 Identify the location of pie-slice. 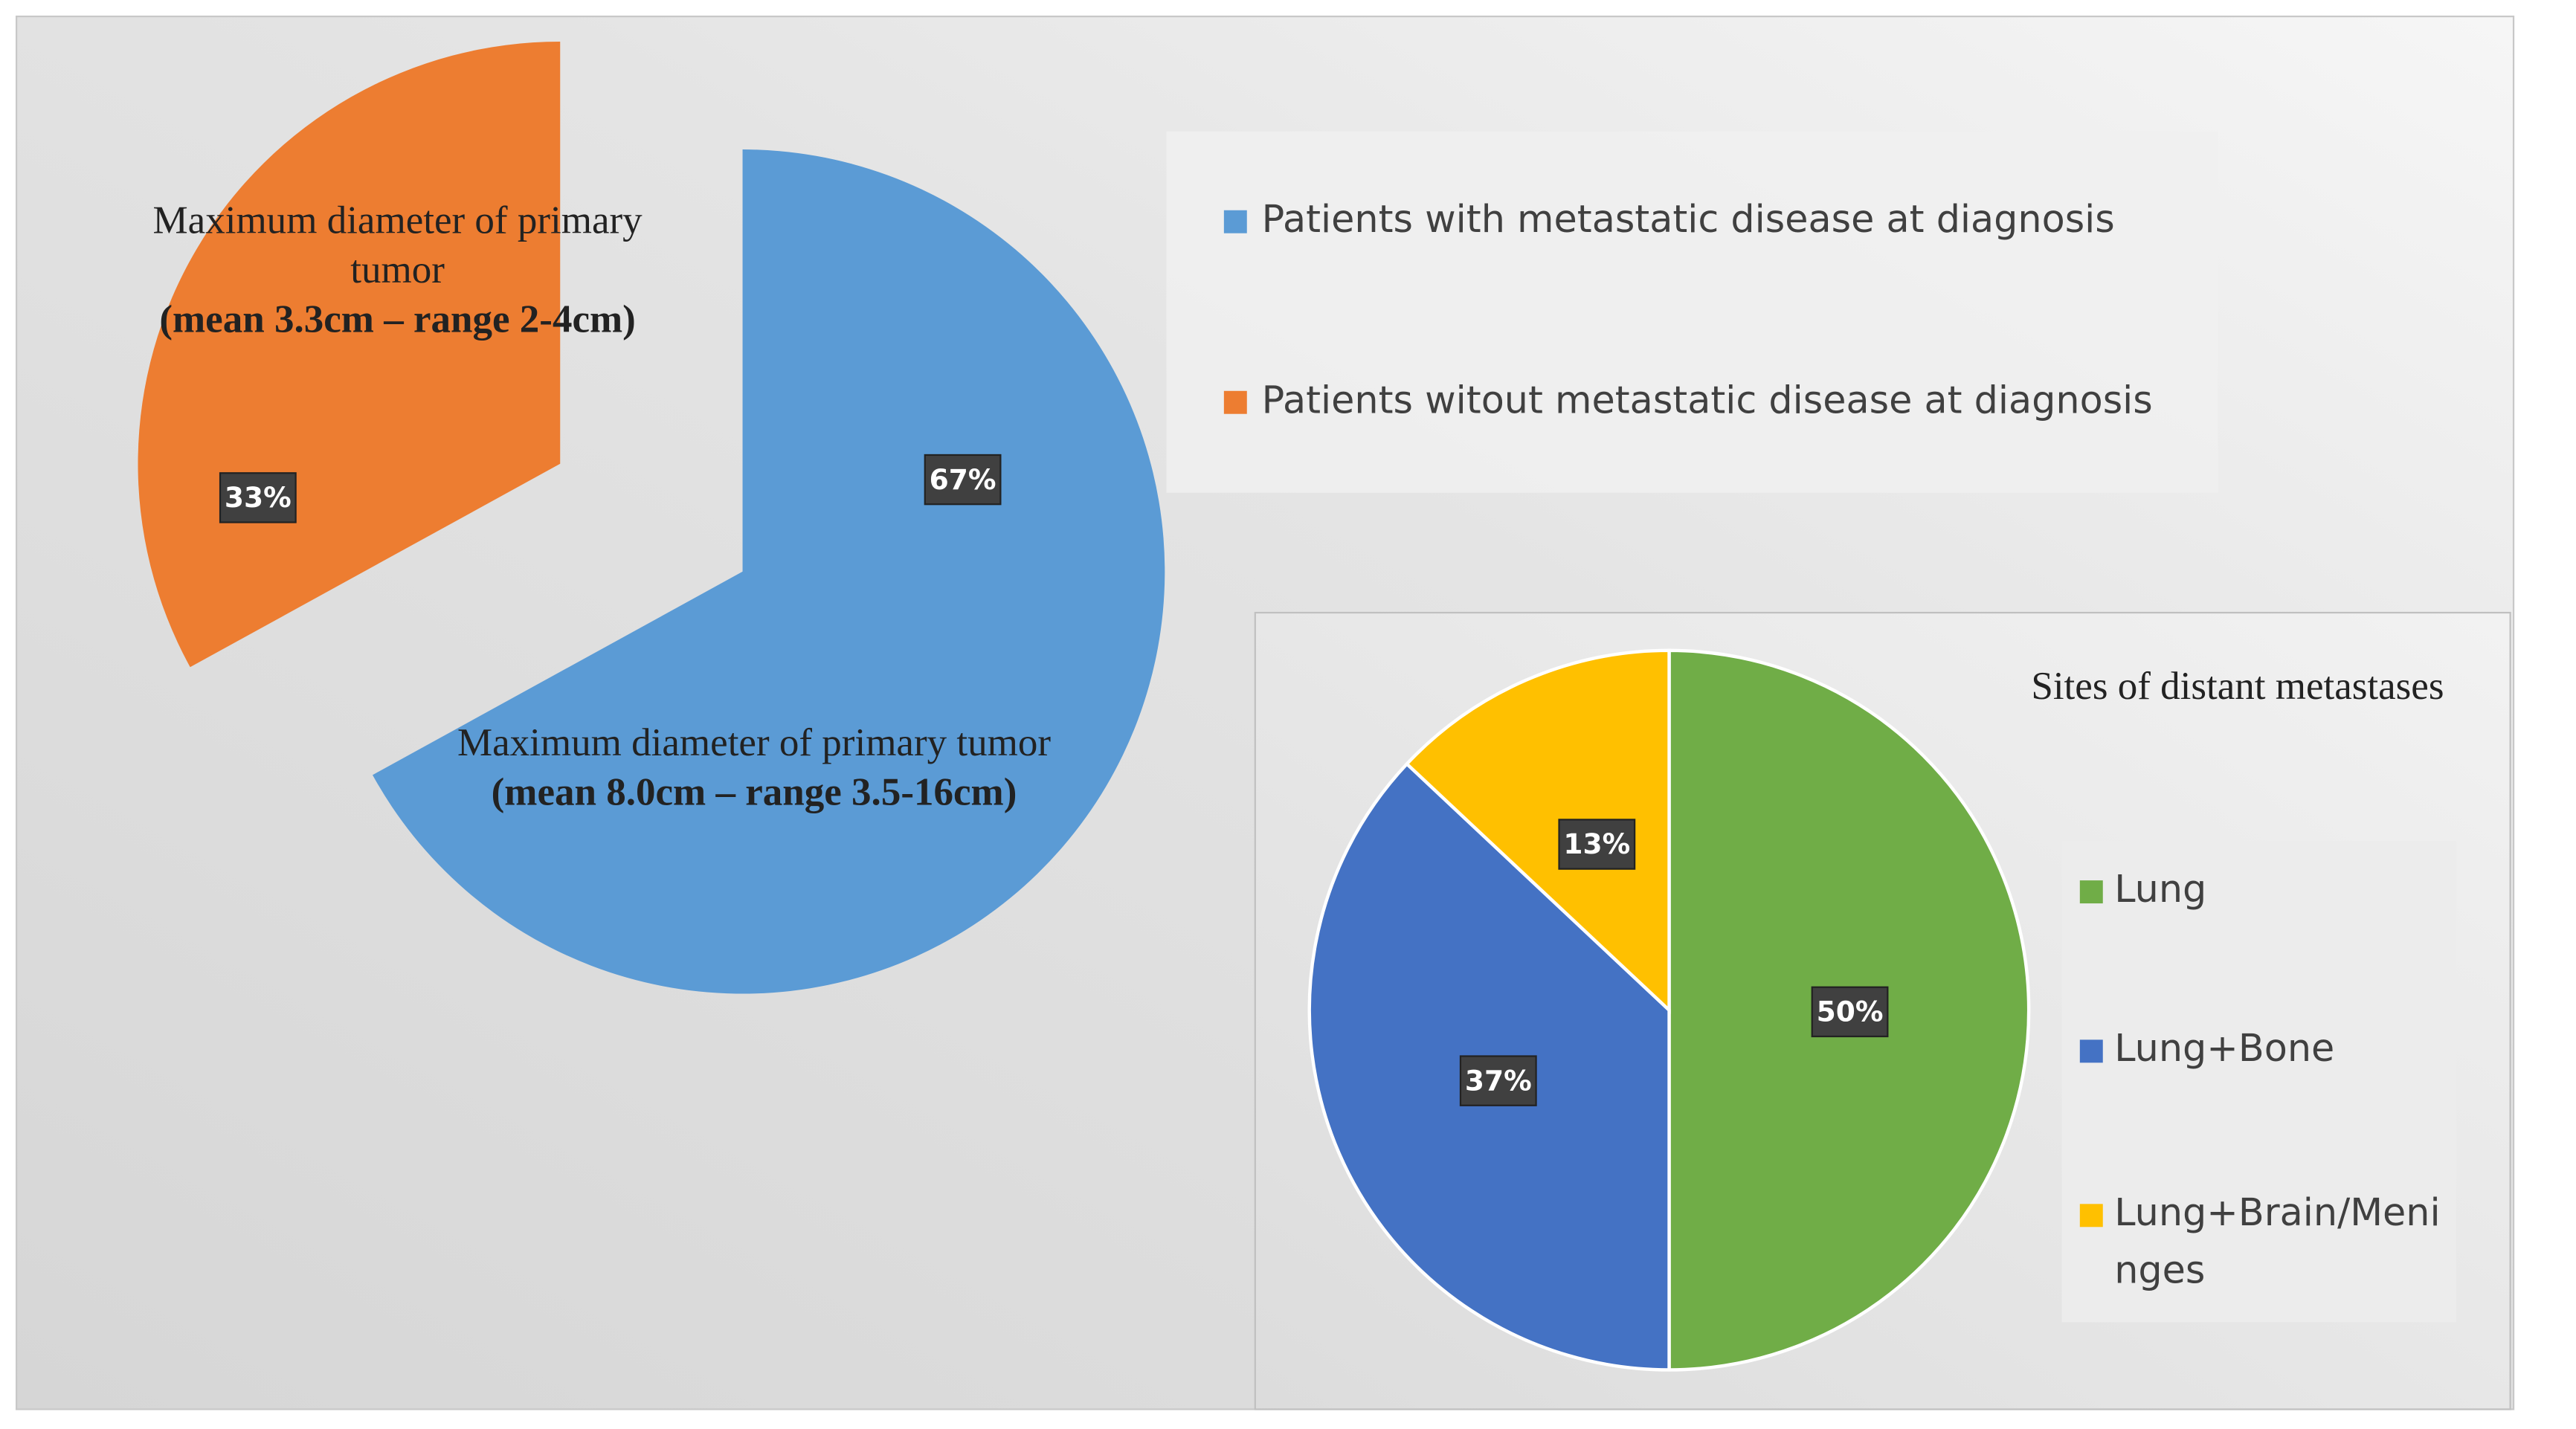
(1537, 831).